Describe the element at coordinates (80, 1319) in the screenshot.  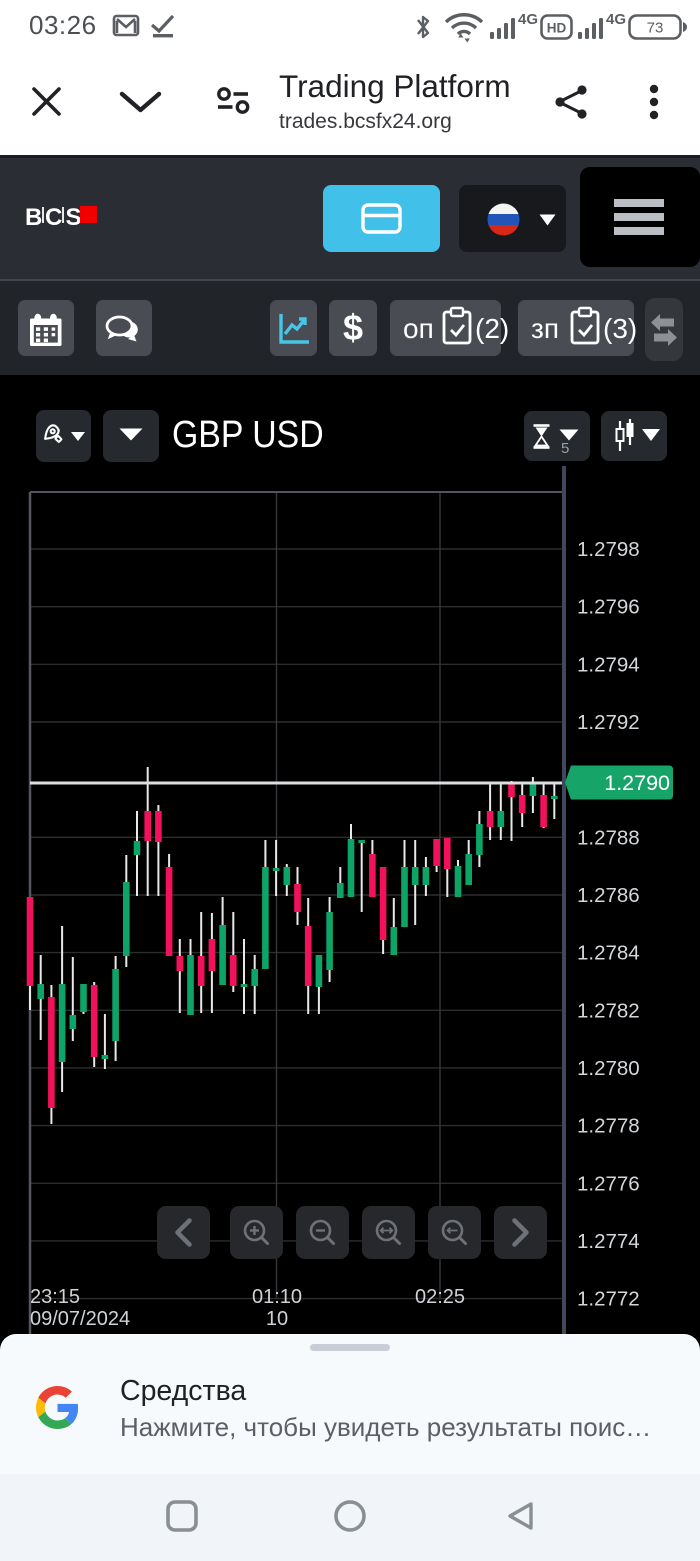
I see `svg-text: 09/07/2024` at that location.